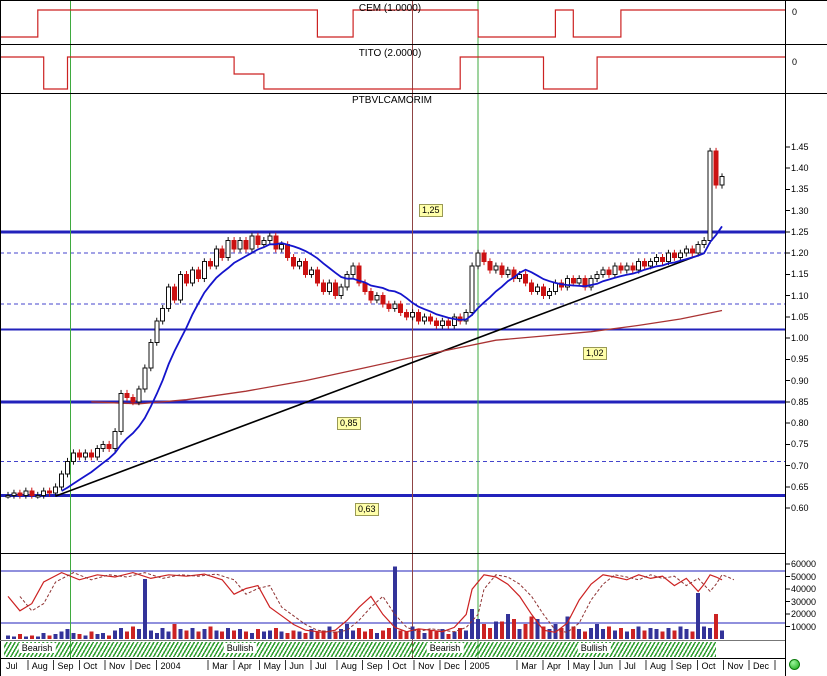 Image resolution: width=827 pixels, height=676 pixels. What do you see at coordinates (804, 564) in the screenshot?
I see `volume-axis-label: 60000` at bounding box center [804, 564].